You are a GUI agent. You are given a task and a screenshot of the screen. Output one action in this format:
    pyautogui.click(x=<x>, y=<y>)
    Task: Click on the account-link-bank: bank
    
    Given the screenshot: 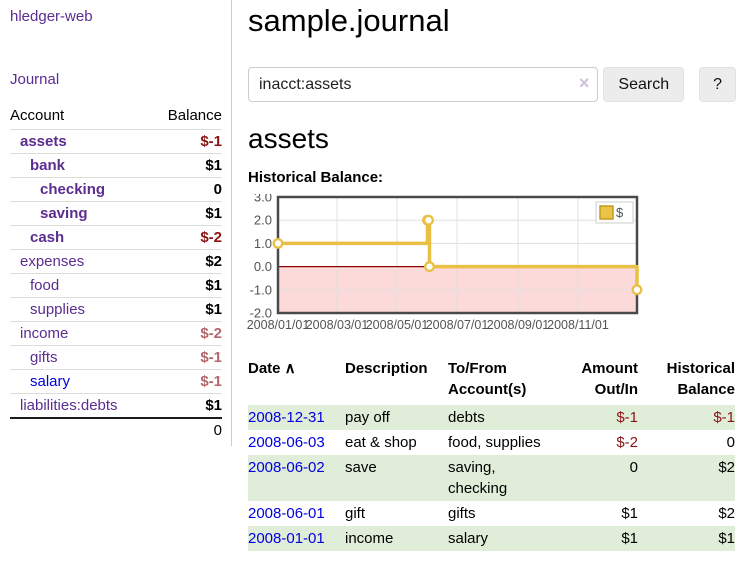 What is the action you would take?
    pyautogui.click(x=48, y=165)
    